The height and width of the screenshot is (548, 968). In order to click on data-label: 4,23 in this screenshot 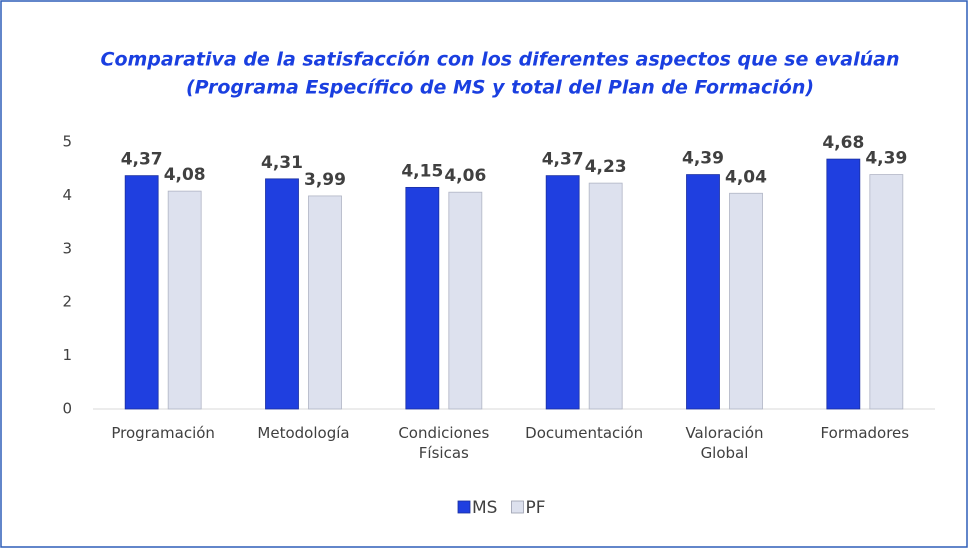, I will do `click(606, 167)`.